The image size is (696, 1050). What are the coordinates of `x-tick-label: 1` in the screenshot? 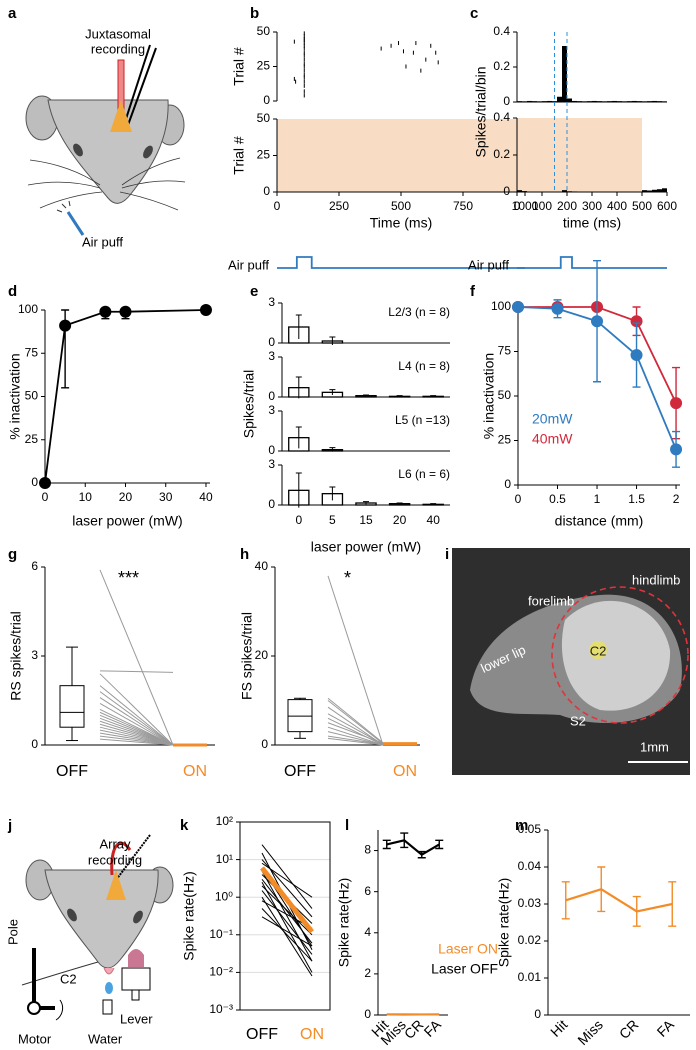 It's located at (597, 499).